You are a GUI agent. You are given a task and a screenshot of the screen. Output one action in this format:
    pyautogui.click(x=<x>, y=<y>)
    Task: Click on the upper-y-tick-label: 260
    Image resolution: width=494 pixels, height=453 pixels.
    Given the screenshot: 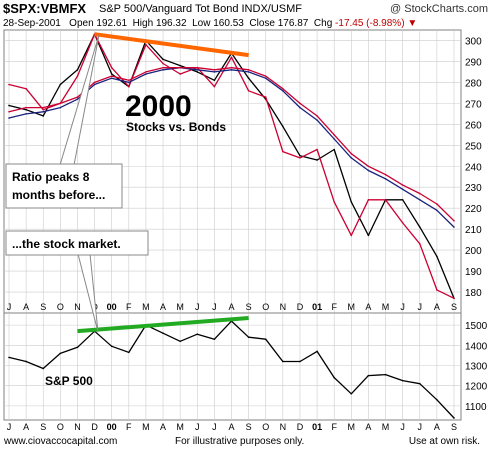 What is the action you would take?
    pyautogui.click(x=473, y=125)
    